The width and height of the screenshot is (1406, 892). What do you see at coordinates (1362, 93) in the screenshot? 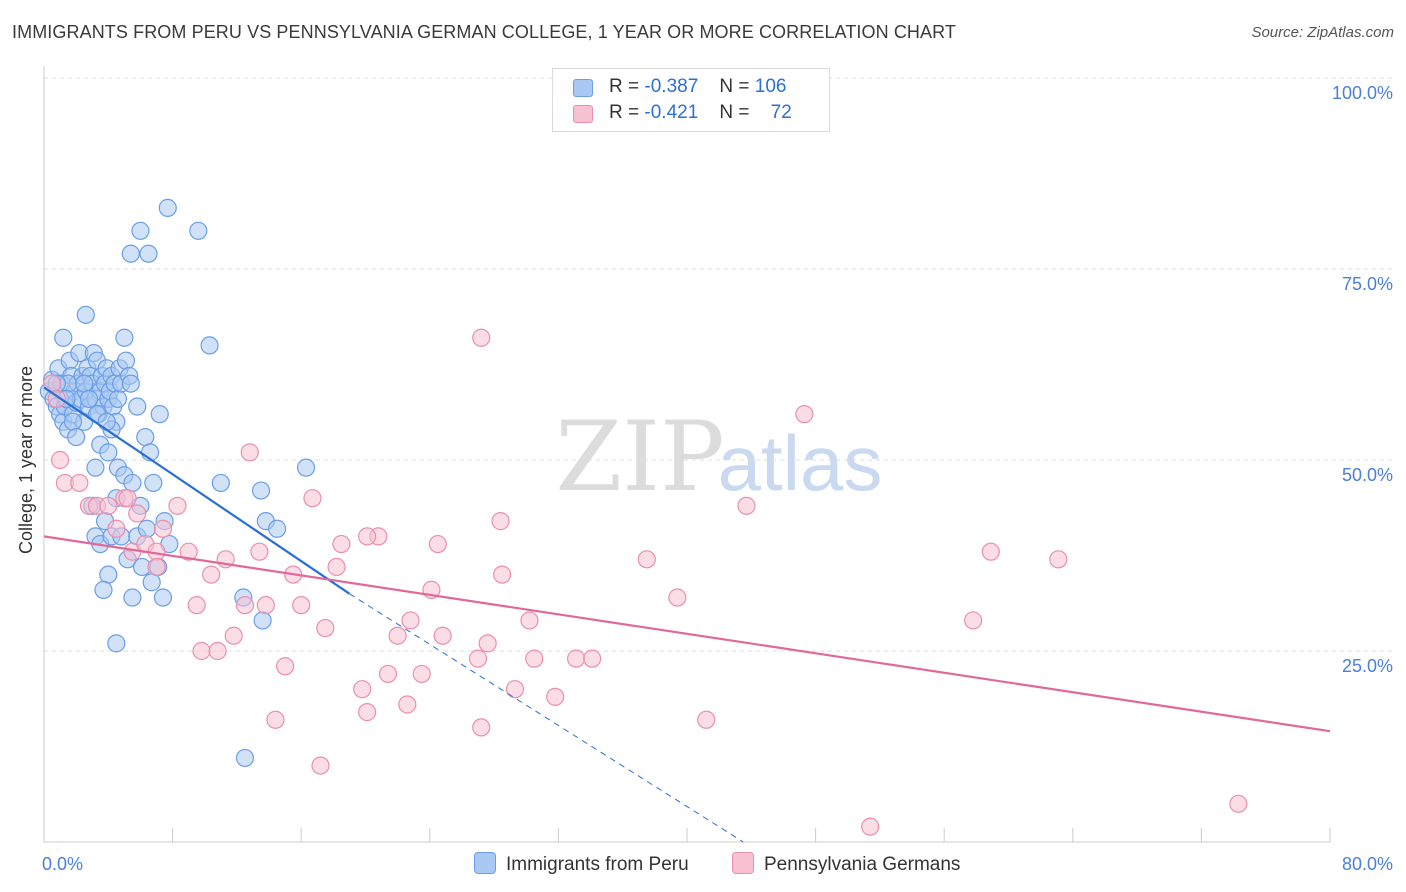
I see `y-tick-label: 100.0%` at bounding box center [1362, 93].